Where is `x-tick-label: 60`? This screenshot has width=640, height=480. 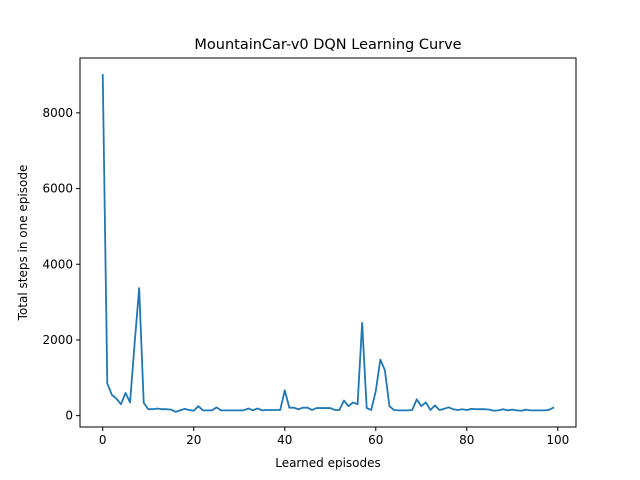 x-tick-label: 60 is located at coordinates (375, 440).